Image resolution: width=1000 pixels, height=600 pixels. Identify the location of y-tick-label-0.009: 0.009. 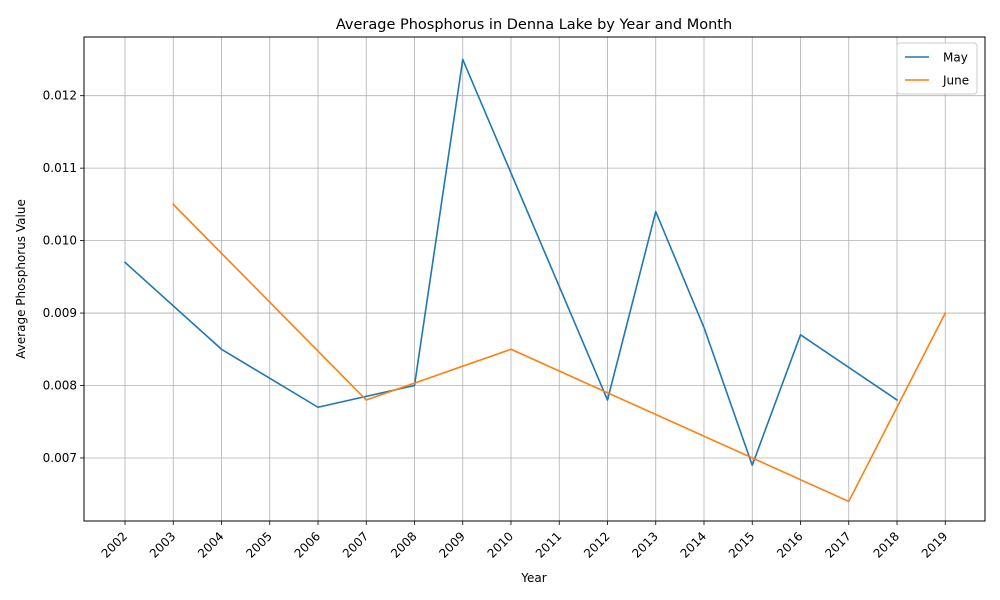
(60, 313).